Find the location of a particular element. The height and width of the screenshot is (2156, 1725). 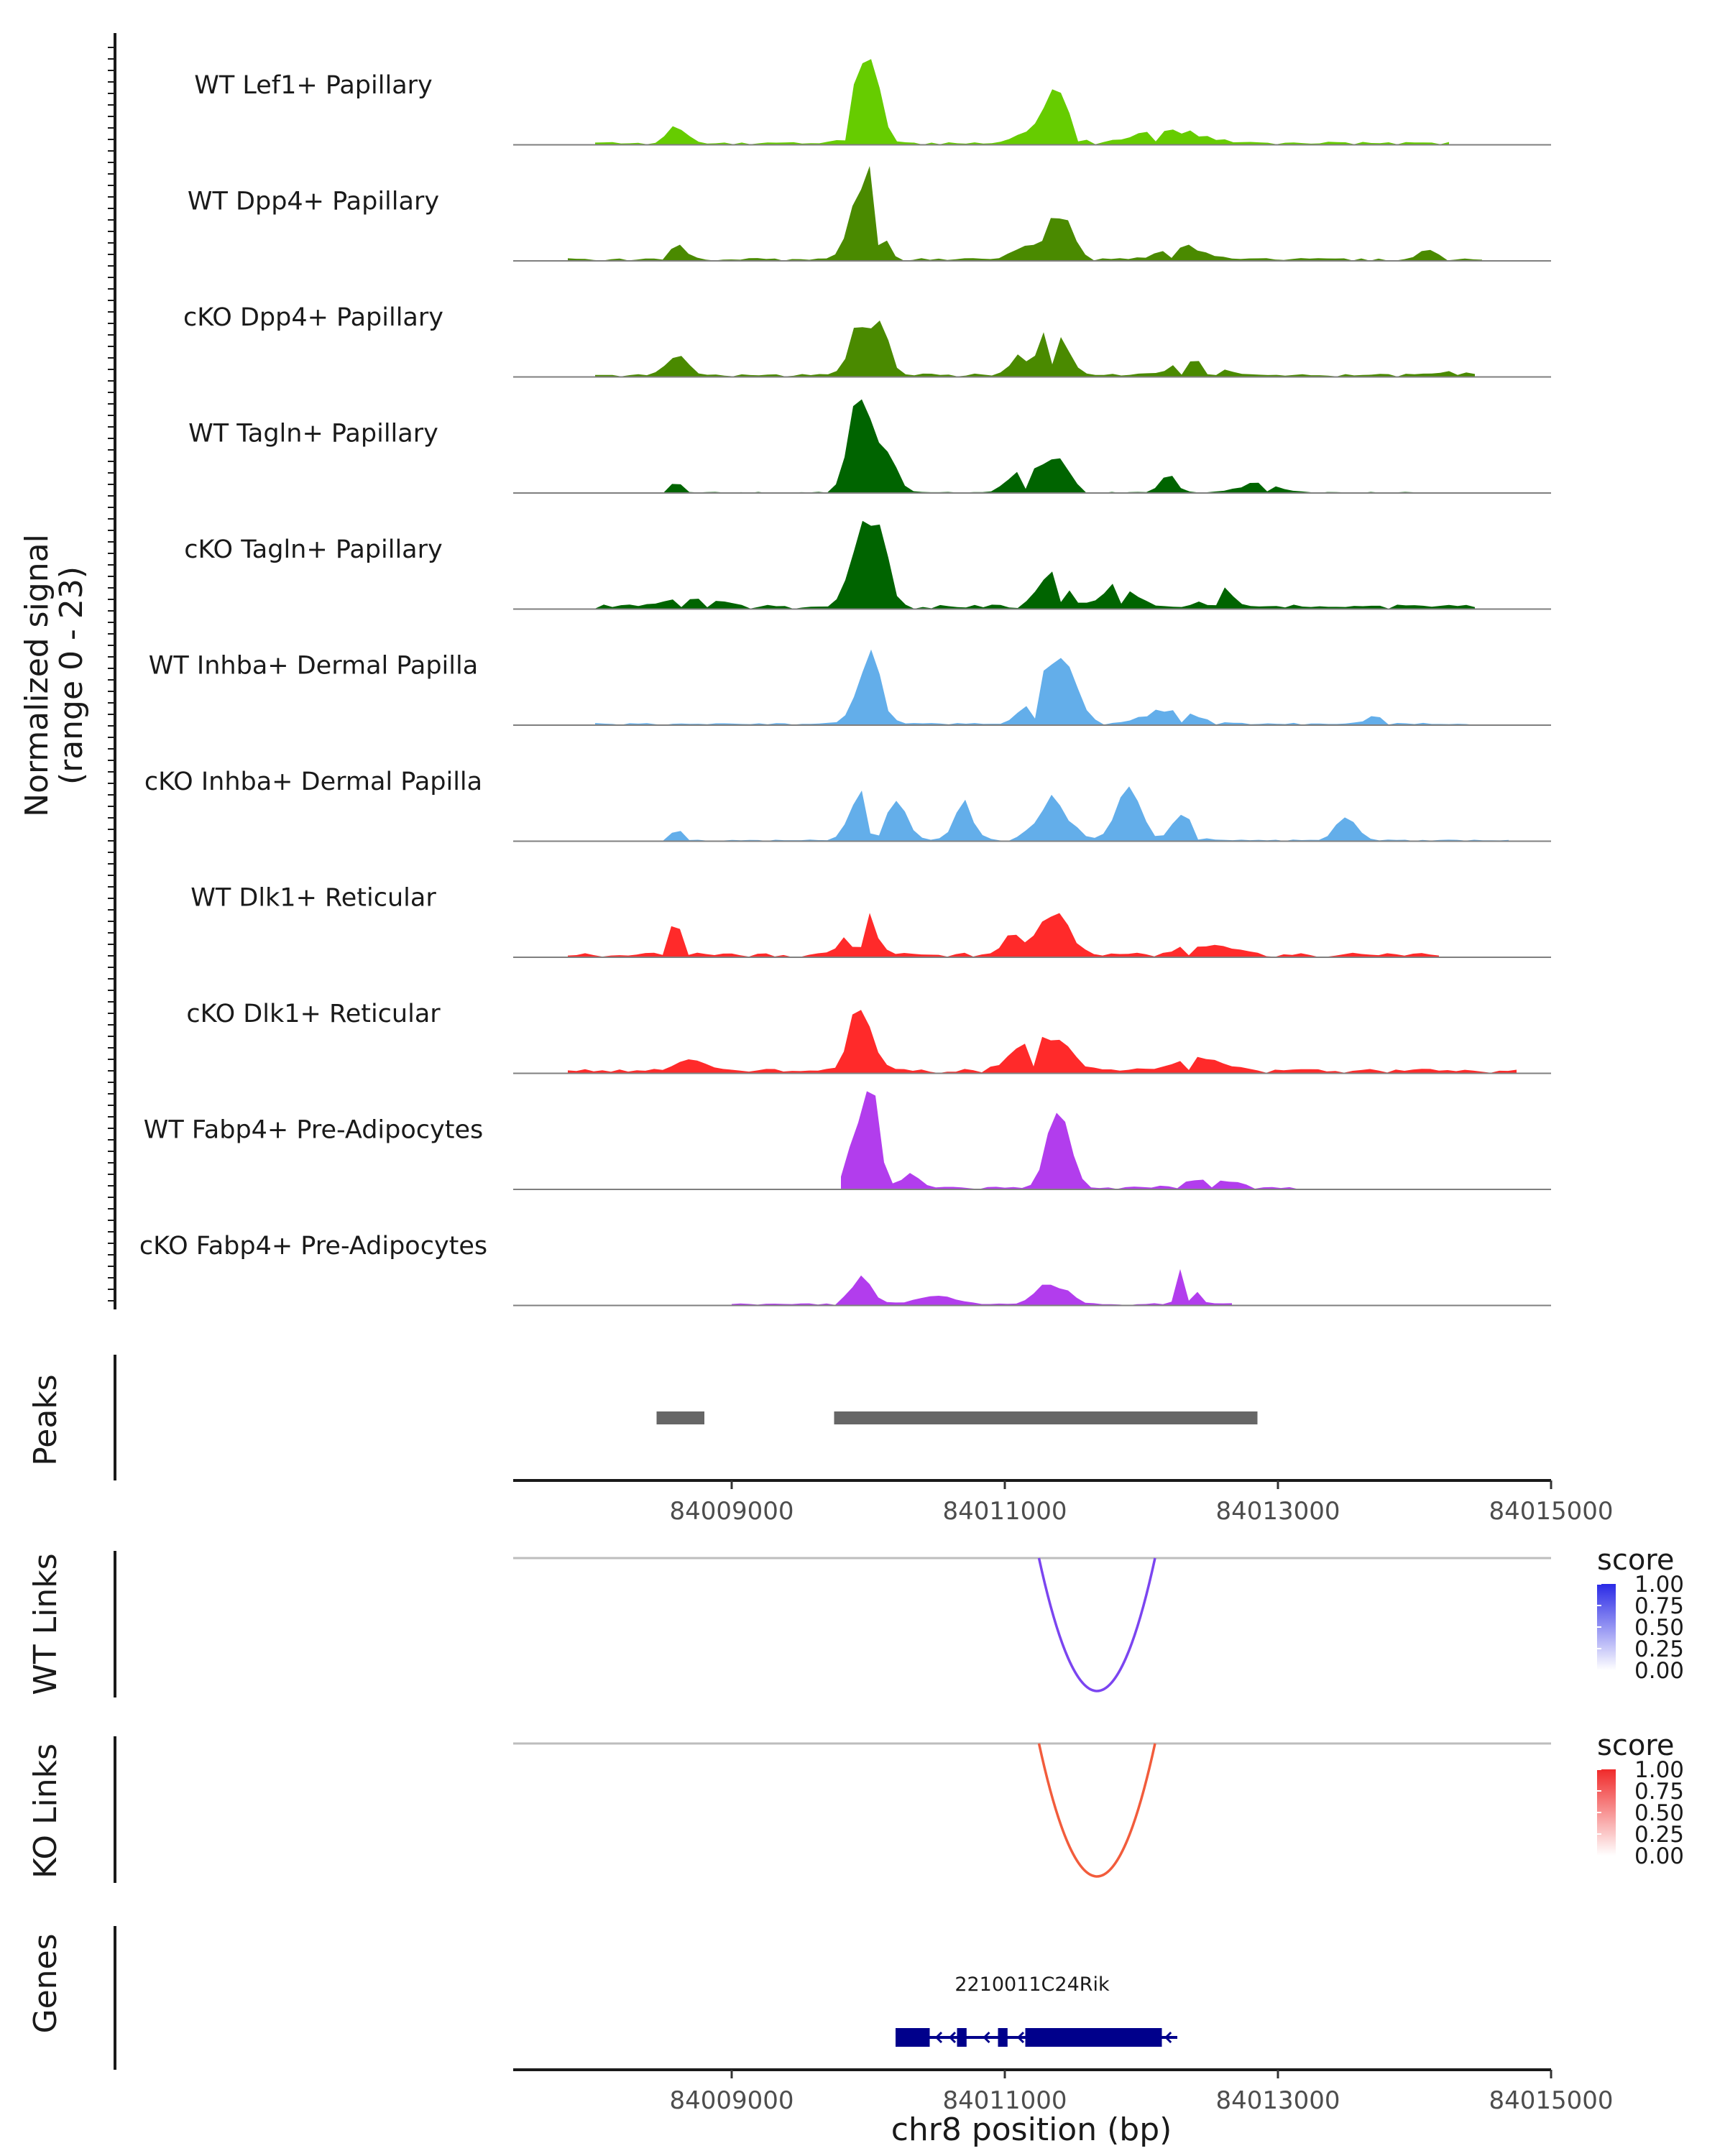

x-axis-top: 84009000 84011000 84013000 84015000 is located at coordinates (1063, 1502).